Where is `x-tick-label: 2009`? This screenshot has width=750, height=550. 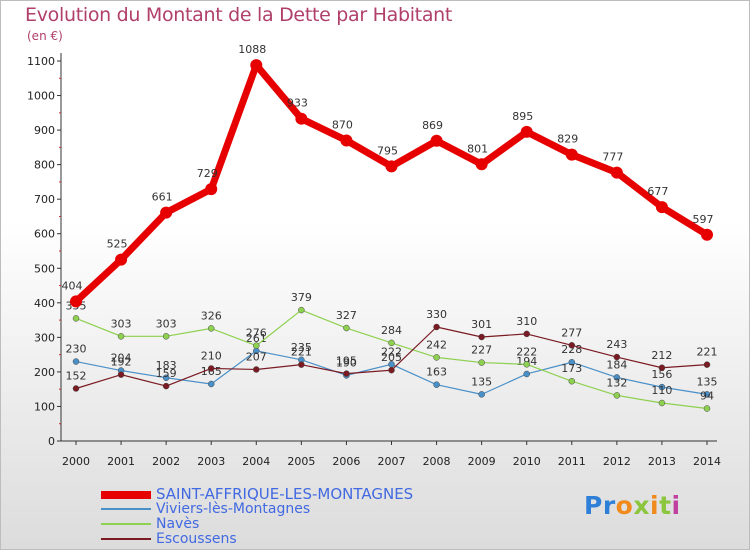
x-tick-label: 2009 is located at coordinates (482, 461).